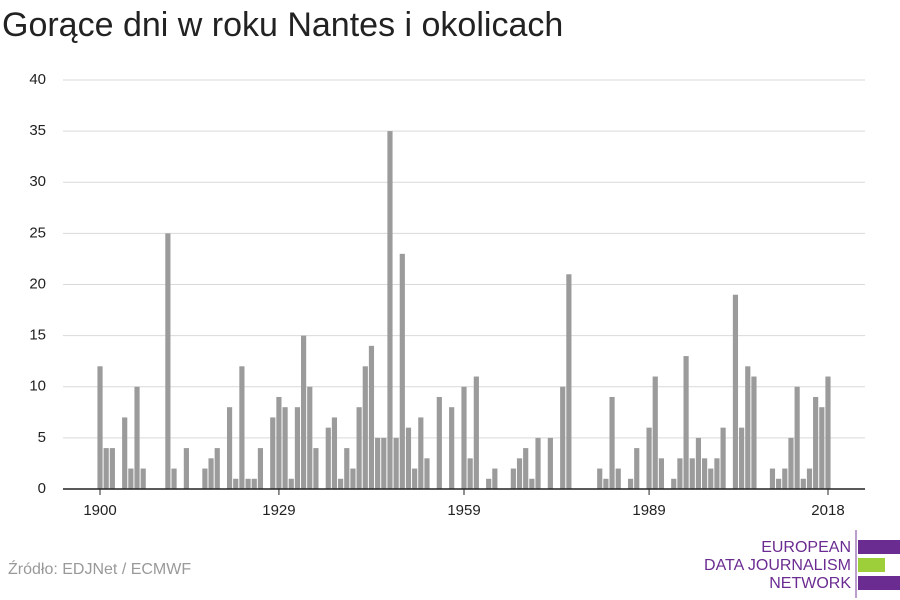 The height and width of the screenshot is (600, 900). What do you see at coordinates (282, 25) in the screenshot?
I see `chart-title: Gorące dni w roku Nantes i okolicach` at bounding box center [282, 25].